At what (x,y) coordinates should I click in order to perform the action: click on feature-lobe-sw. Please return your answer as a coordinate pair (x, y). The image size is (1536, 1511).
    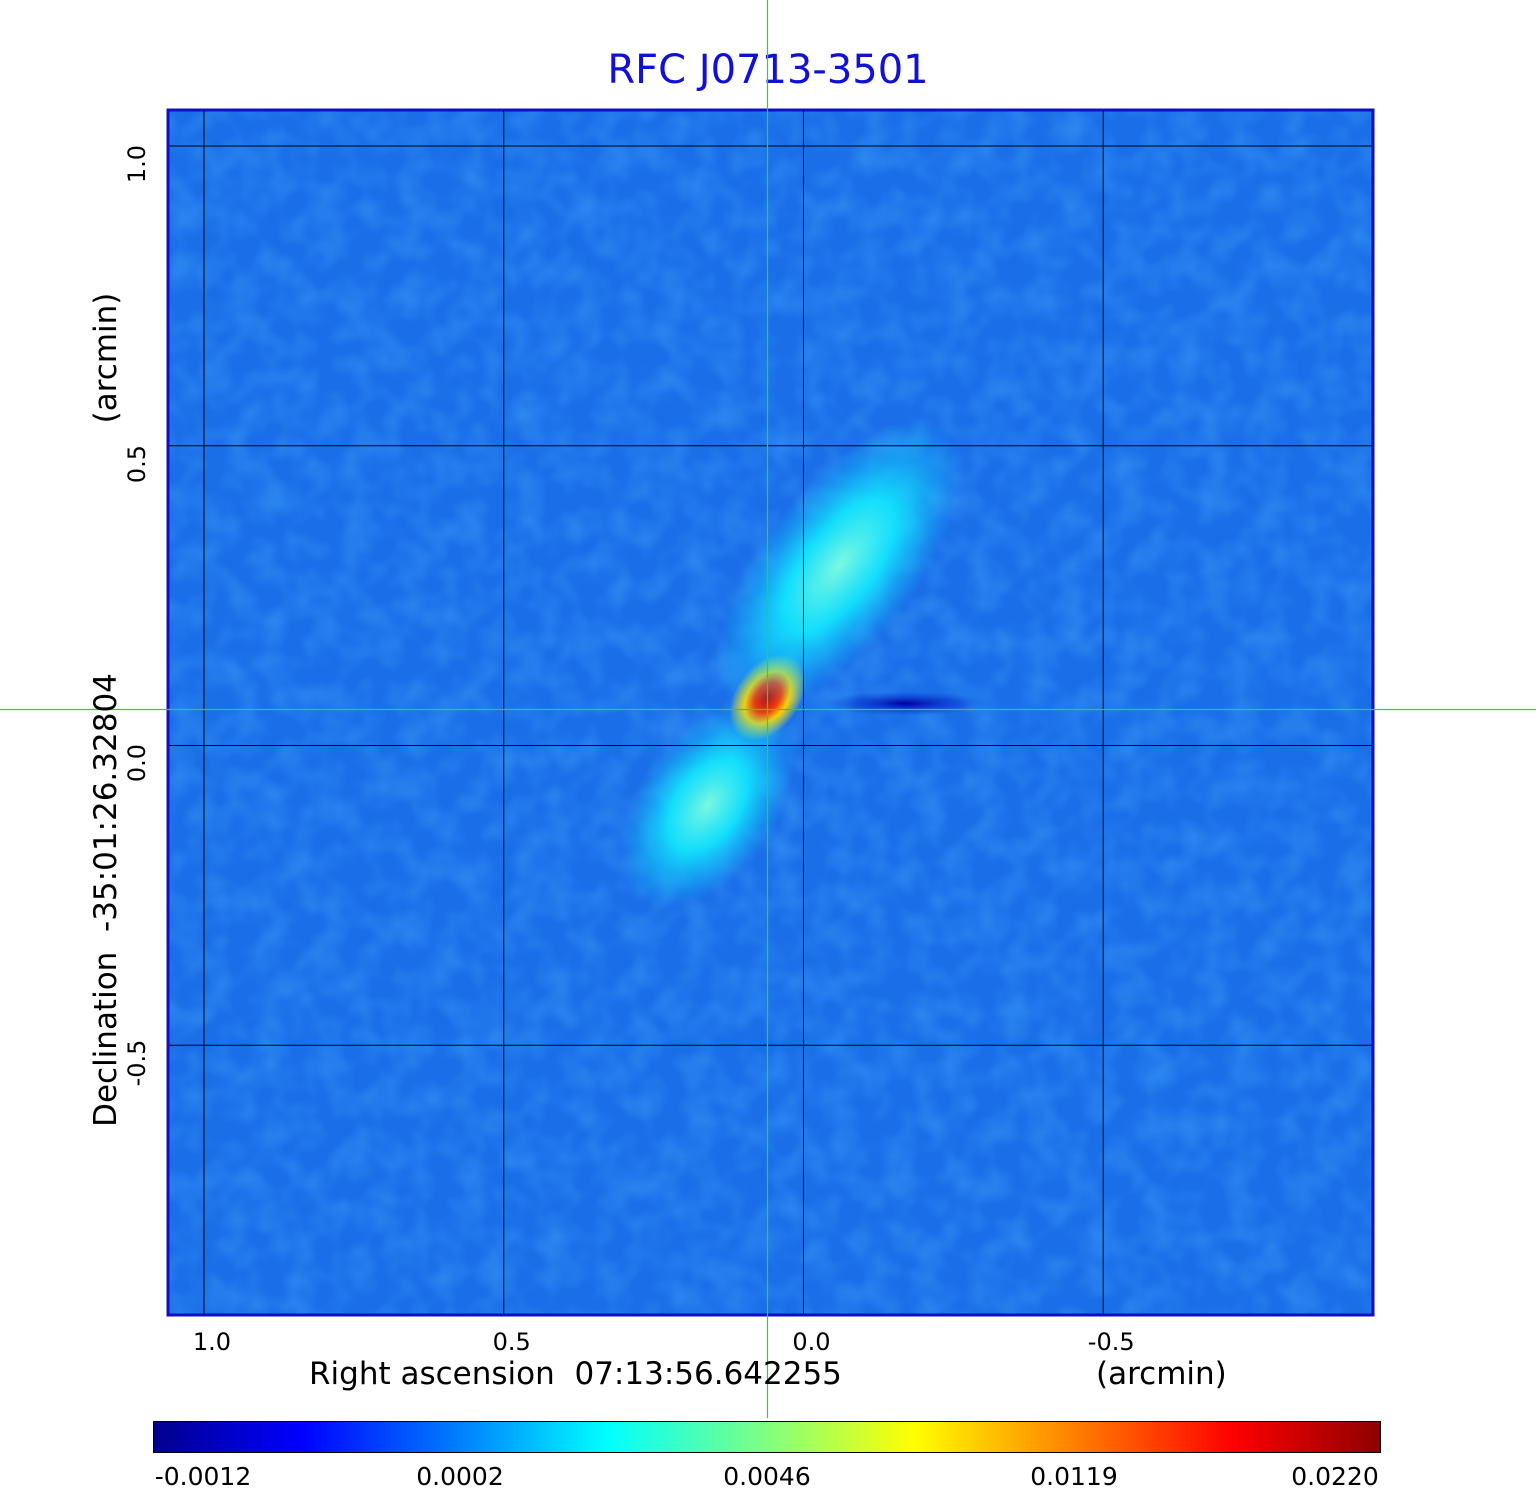
    Looking at the image, I should click on (707, 805).